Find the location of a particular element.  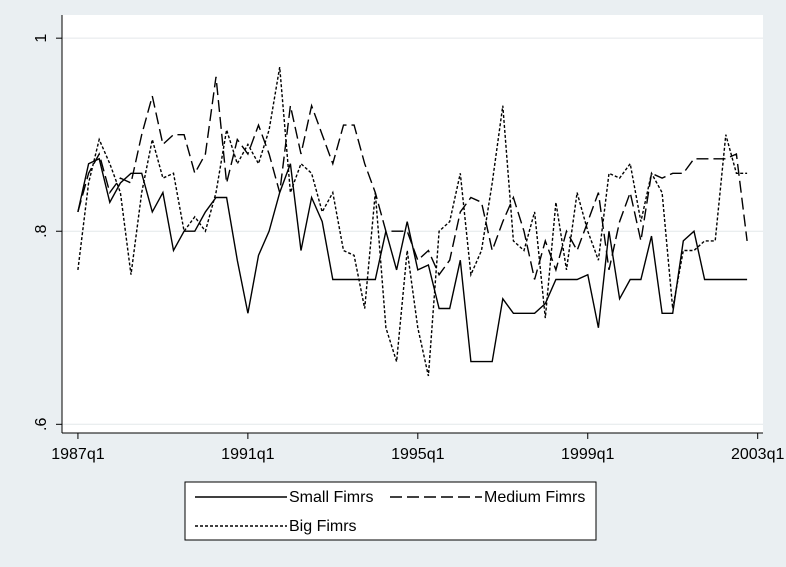

y-tick-label: .8 is located at coordinates (41, 230).